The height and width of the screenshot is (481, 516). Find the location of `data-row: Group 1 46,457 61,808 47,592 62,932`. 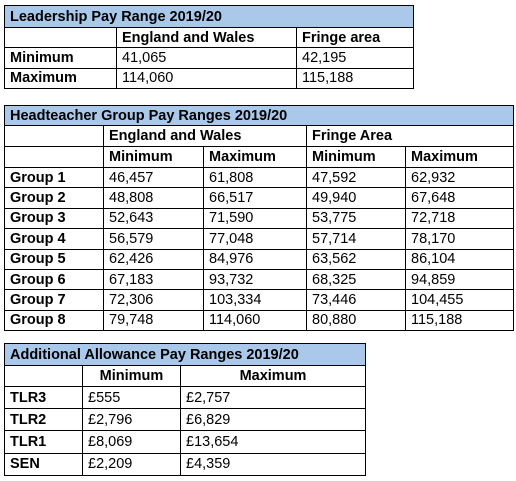

data-row: Group 1 46,457 61,808 47,592 62,932 is located at coordinates (259, 177).